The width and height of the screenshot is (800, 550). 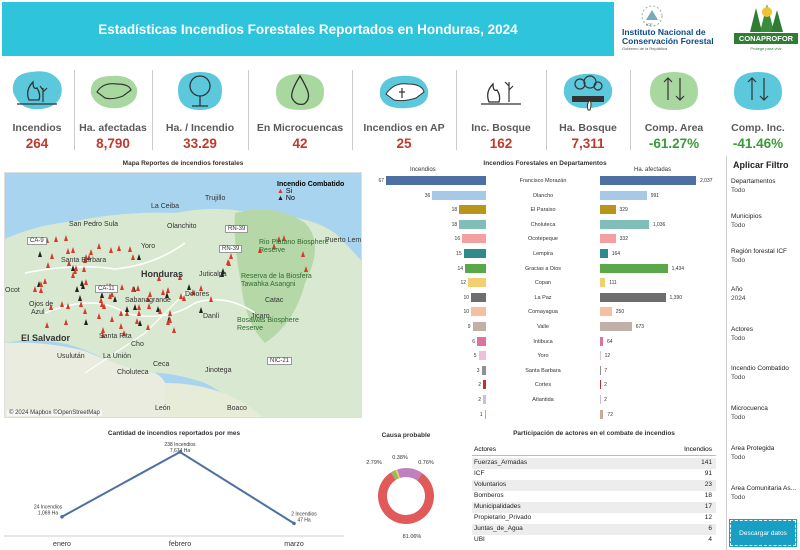 I want to click on department-row: 36 Olancho 991, so click(x=545, y=196).